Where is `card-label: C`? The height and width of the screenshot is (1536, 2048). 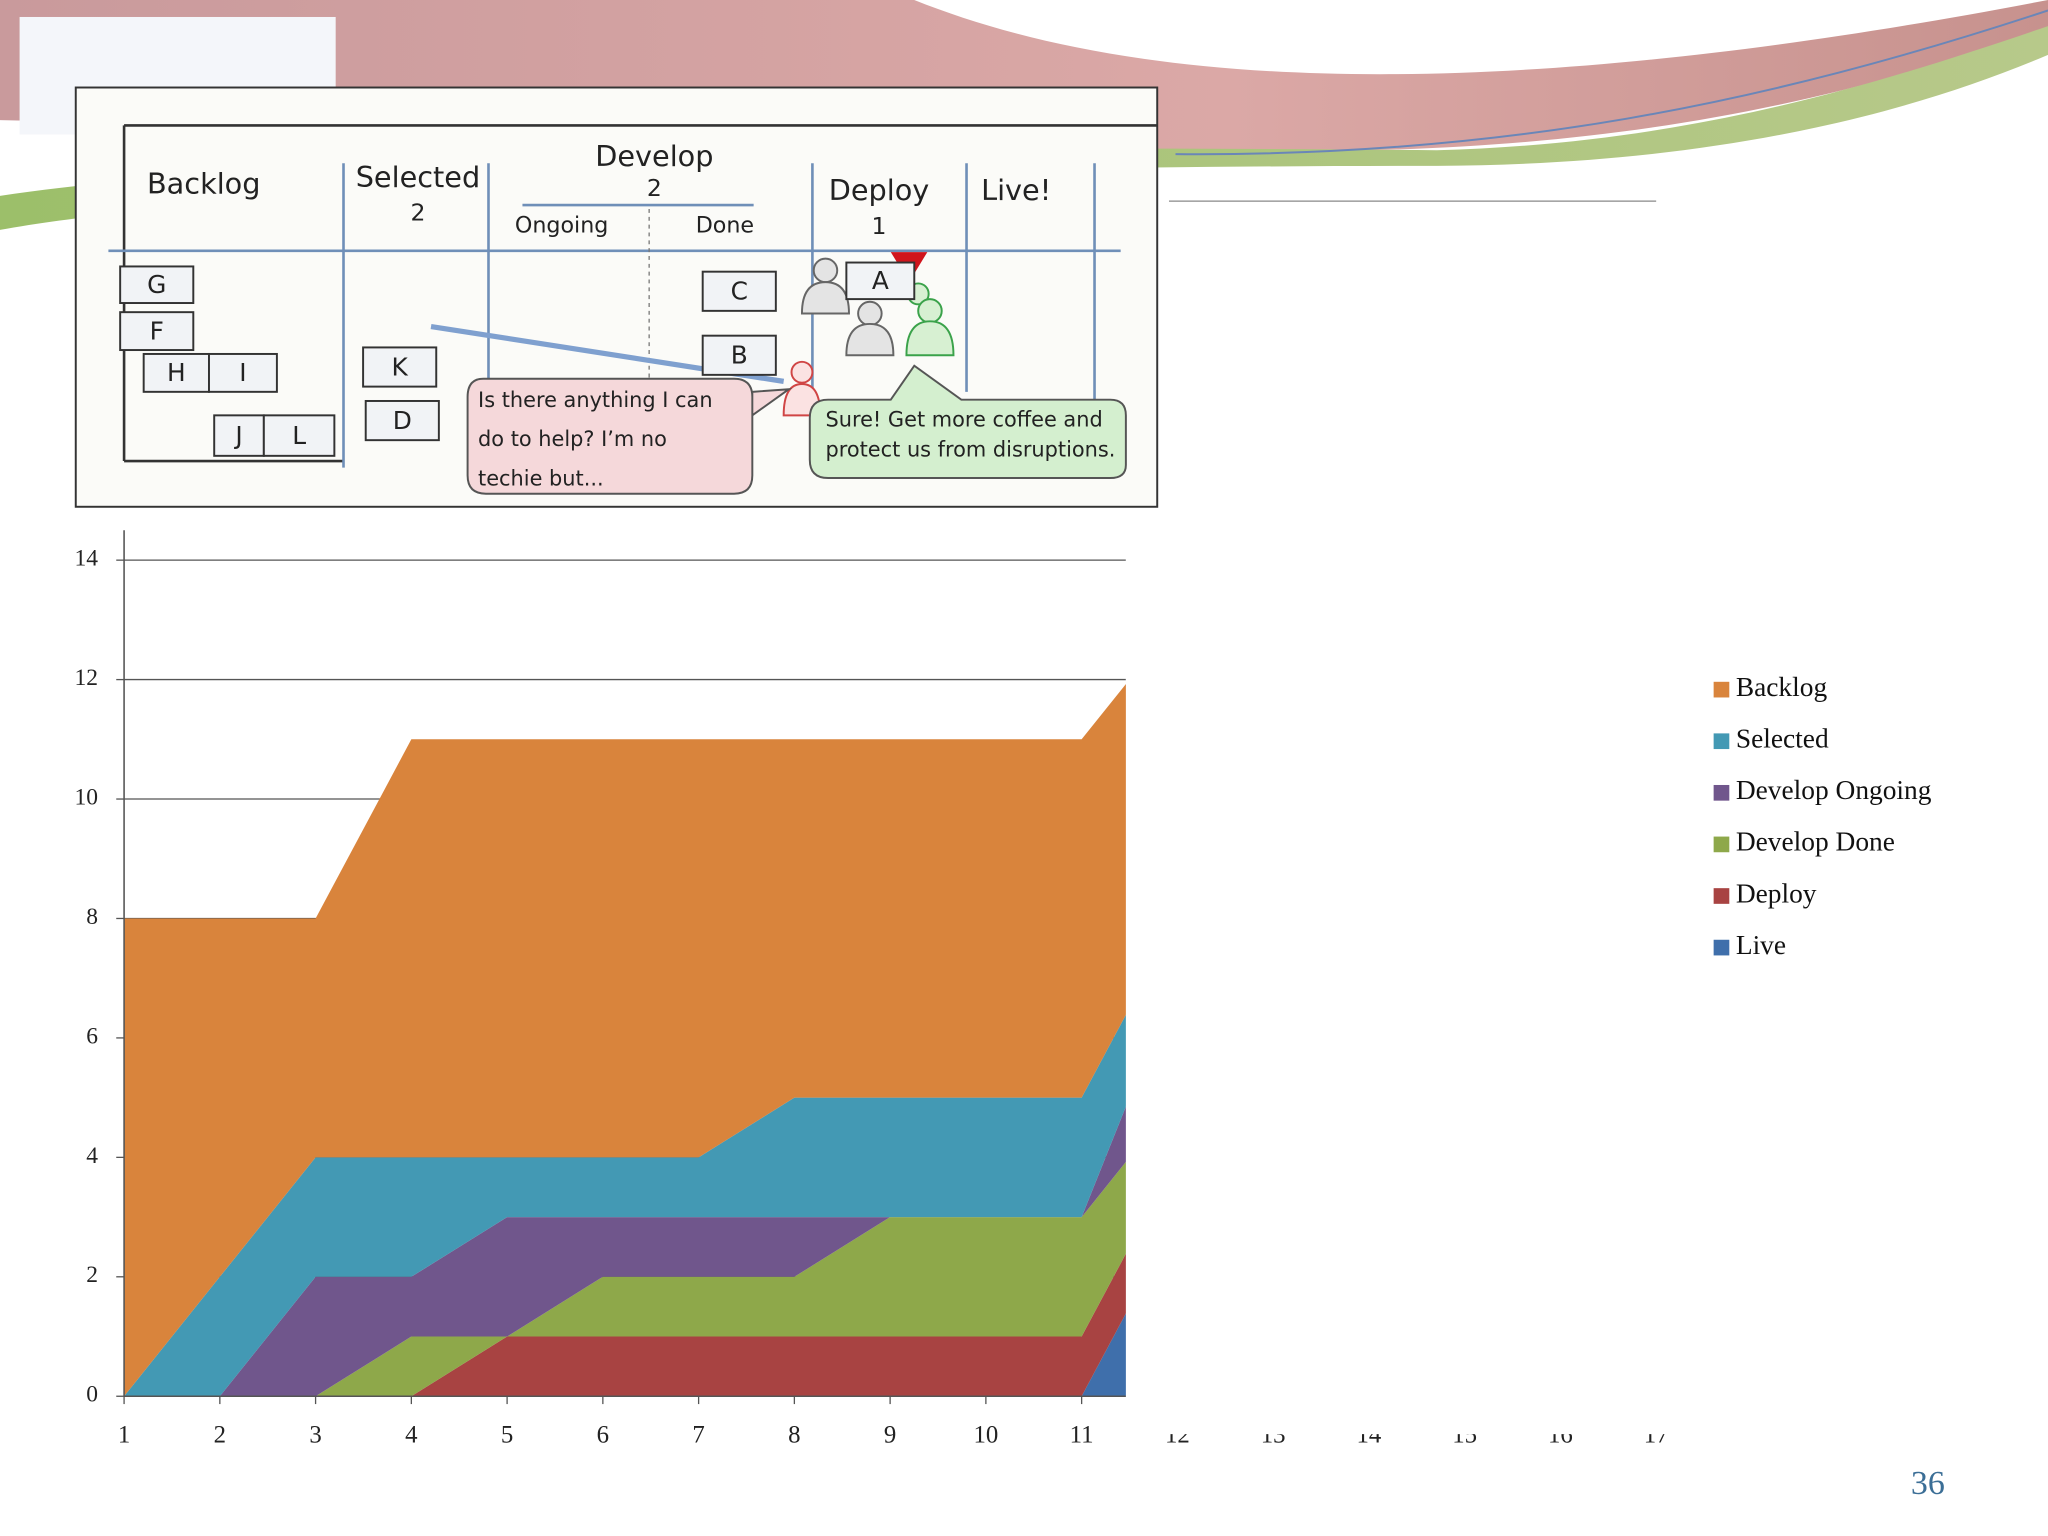
card-label: C is located at coordinates (739, 291).